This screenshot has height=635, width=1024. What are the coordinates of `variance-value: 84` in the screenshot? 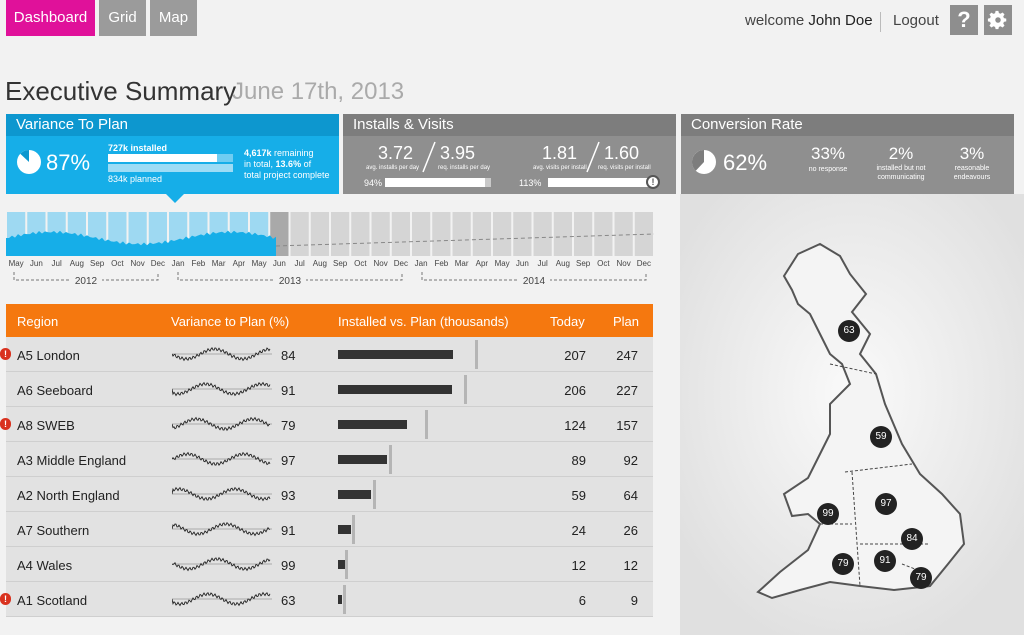 It's located at (288, 355).